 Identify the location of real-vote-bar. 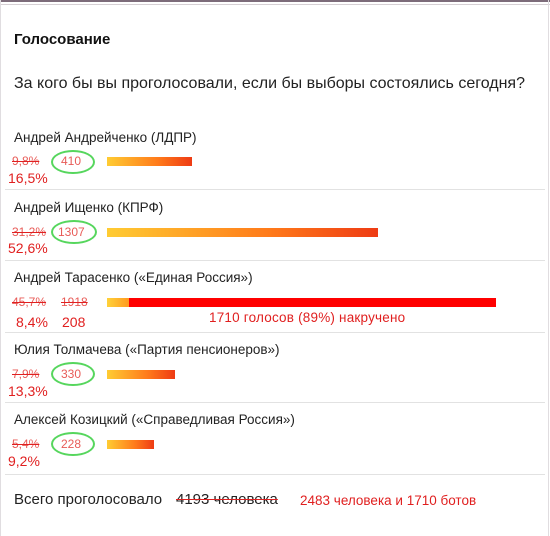
(118, 302).